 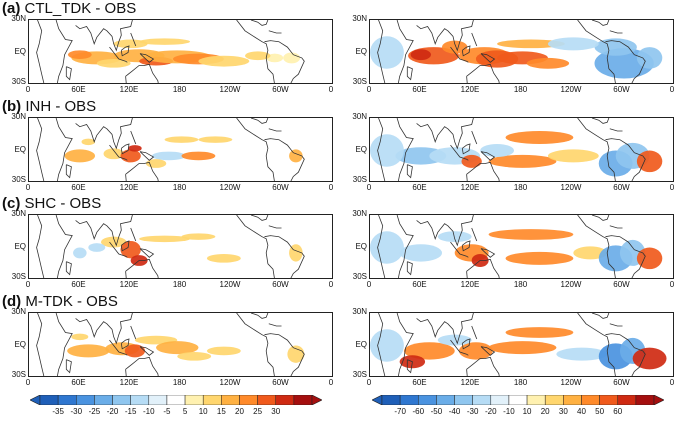 What do you see at coordinates (454, 411) in the screenshot?
I see `colorbar-tick-label: -40` at bounding box center [454, 411].